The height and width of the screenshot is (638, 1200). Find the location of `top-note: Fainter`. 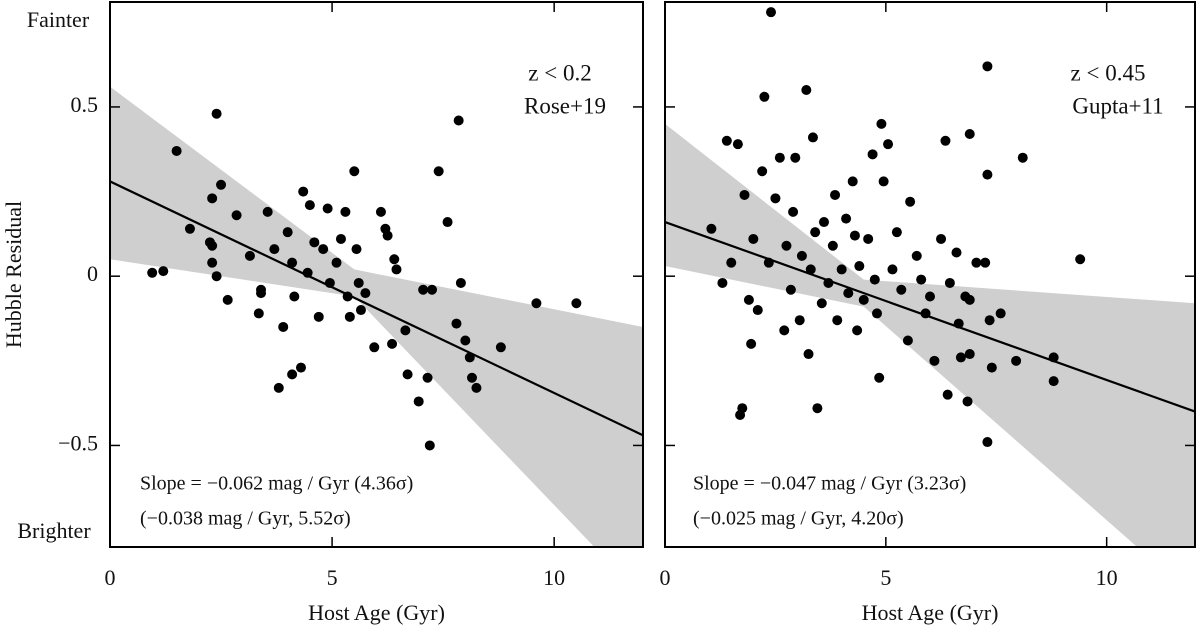

top-note: Fainter is located at coordinates (58, 19).